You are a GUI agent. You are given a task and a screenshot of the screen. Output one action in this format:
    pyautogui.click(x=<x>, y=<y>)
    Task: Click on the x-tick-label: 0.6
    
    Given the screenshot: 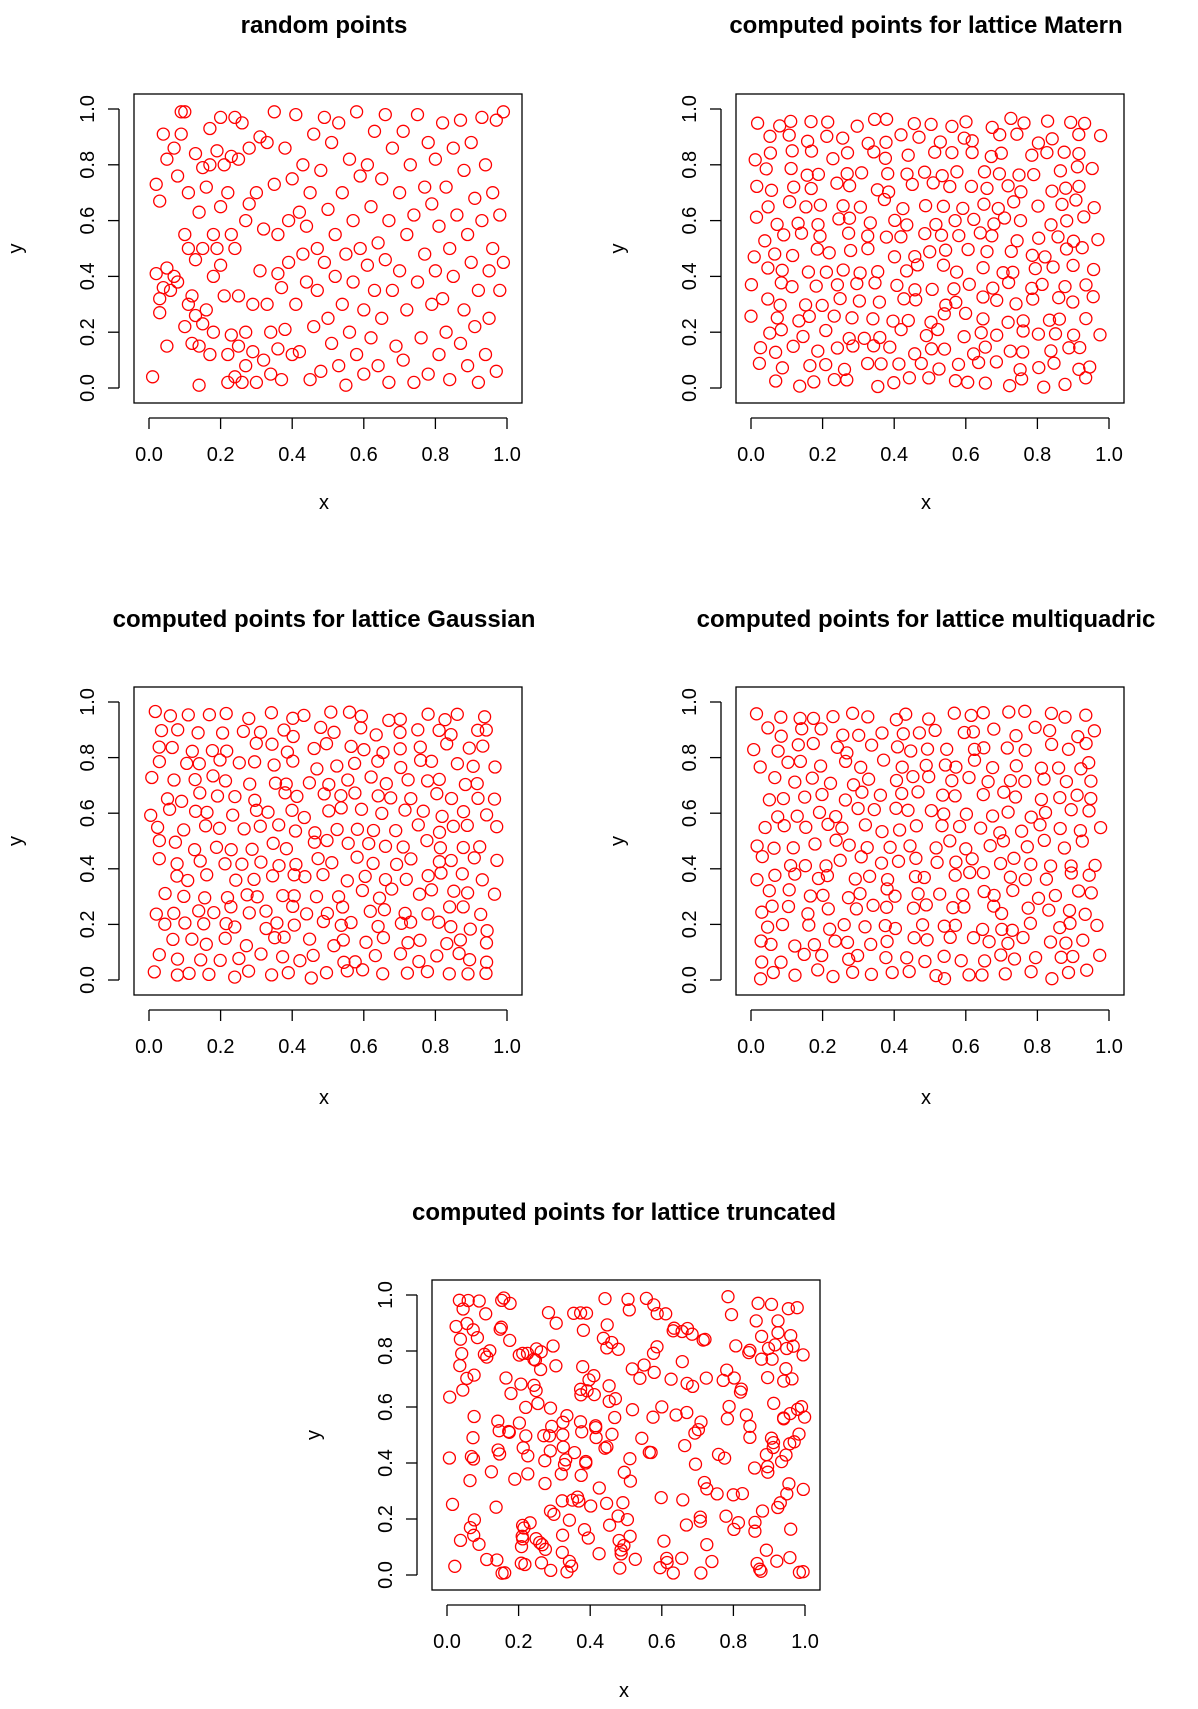 What is the action you would take?
    pyautogui.click(x=966, y=1047)
    